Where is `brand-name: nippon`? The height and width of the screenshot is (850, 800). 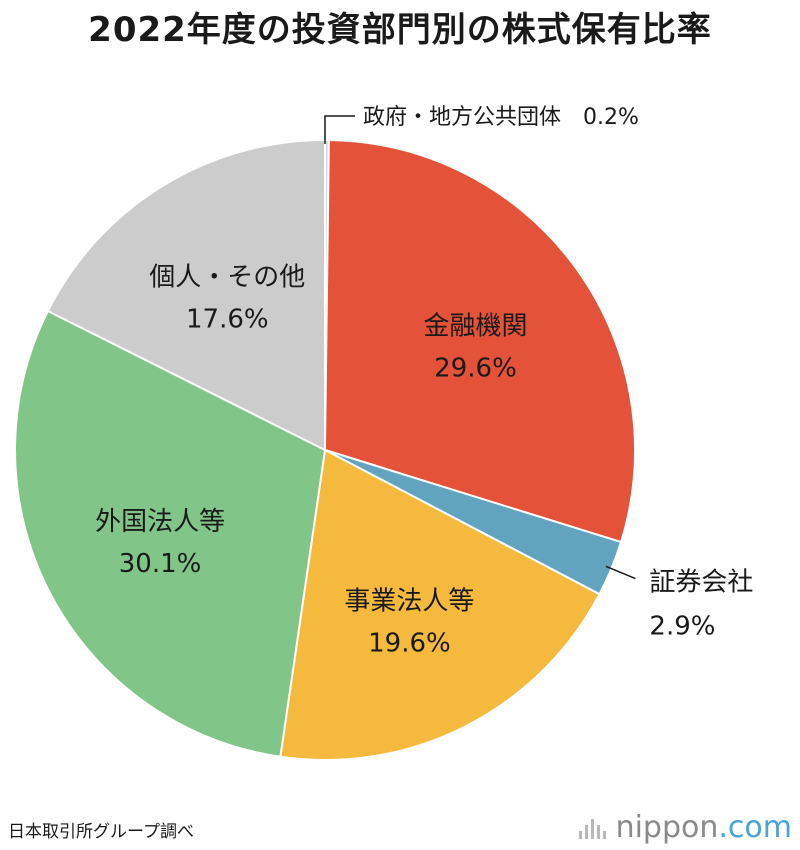 brand-name: nippon is located at coordinates (667, 827).